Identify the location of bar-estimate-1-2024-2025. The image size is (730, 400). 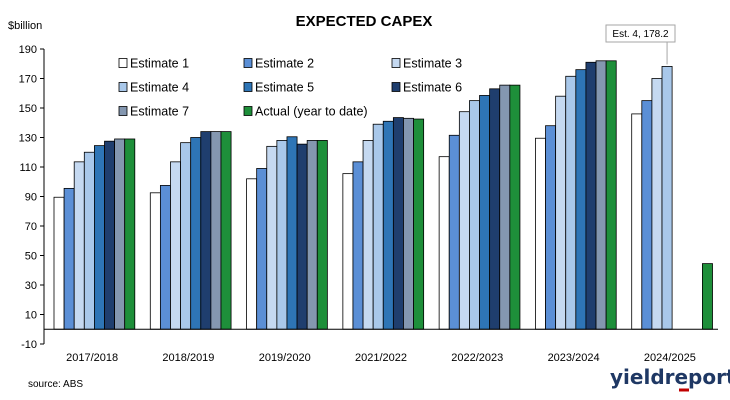
(637, 221).